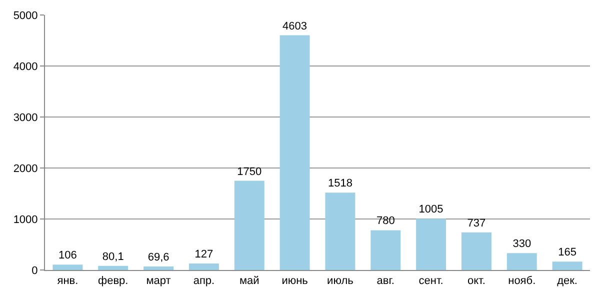 The width and height of the screenshot is (600, 300). I want to click on x-tick-label: май, so click(249, 281).